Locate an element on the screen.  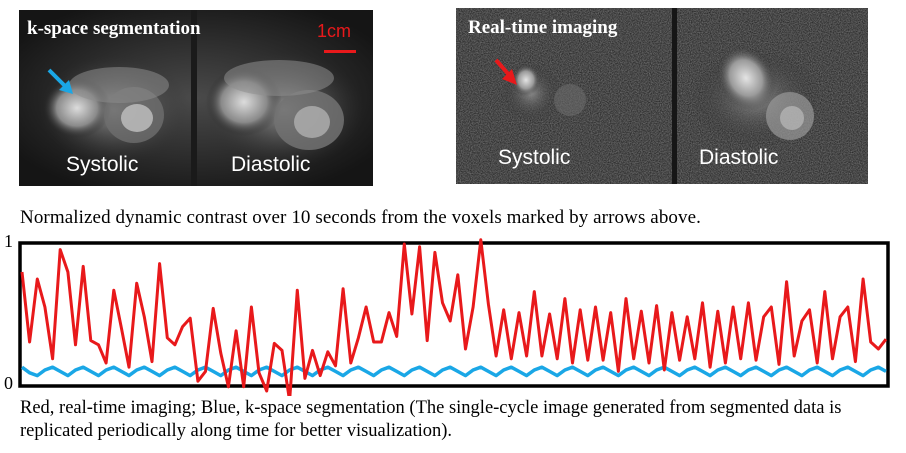
kspace-panel-title: k-space segmentation is located at coordinates (114, 28).